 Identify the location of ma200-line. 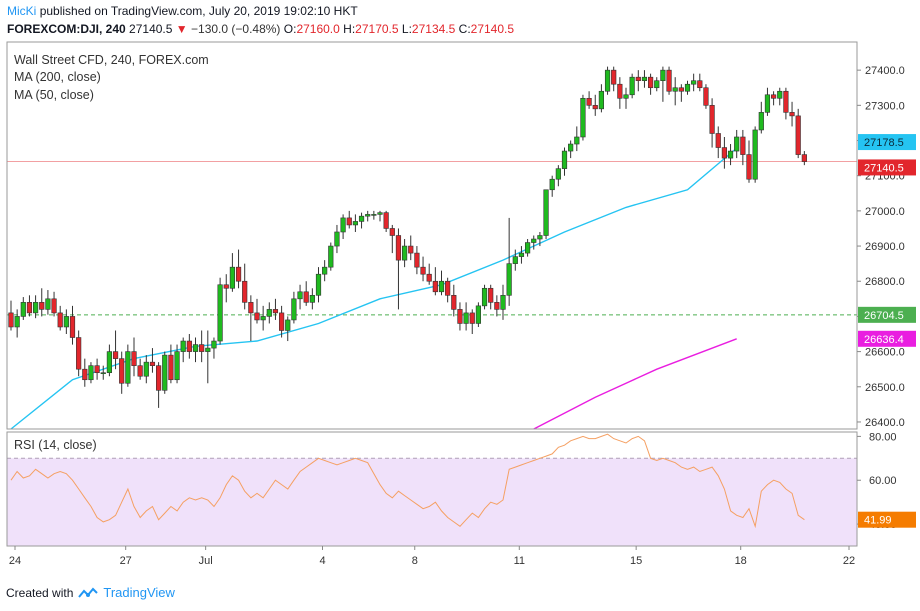
(635, 384).